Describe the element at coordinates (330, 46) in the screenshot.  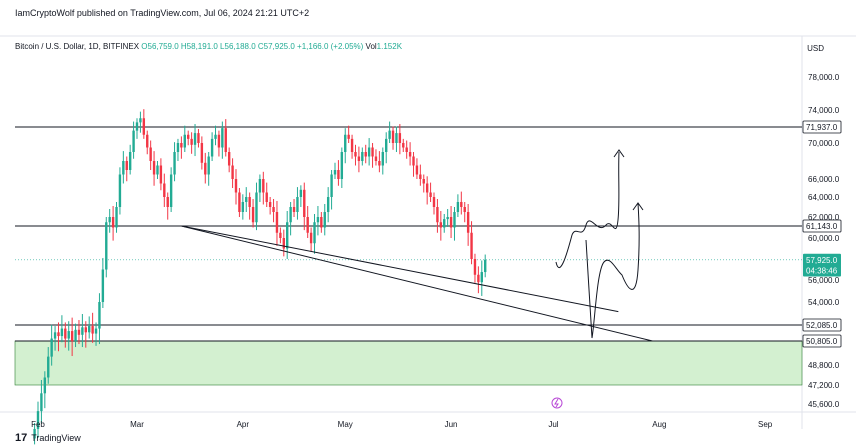
I see `change-value: +1,166.0 (+2.05%)` at that location.